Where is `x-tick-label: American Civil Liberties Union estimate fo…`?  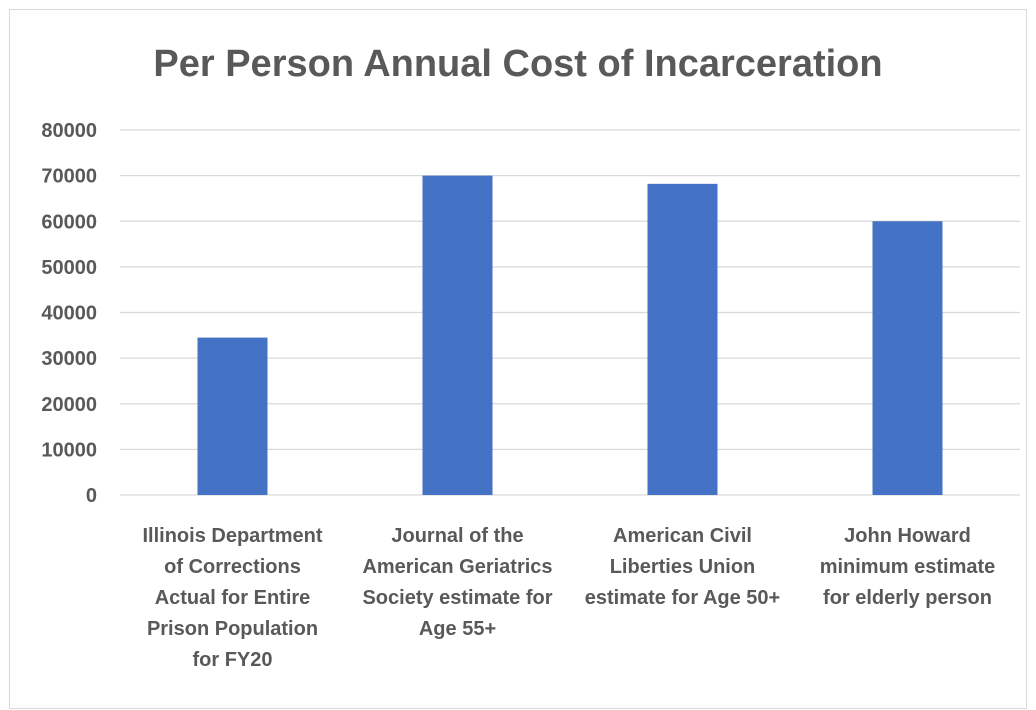 x-tick-label: American Civil Liberties Union estimate fo… is located at coordinates (682, 567).